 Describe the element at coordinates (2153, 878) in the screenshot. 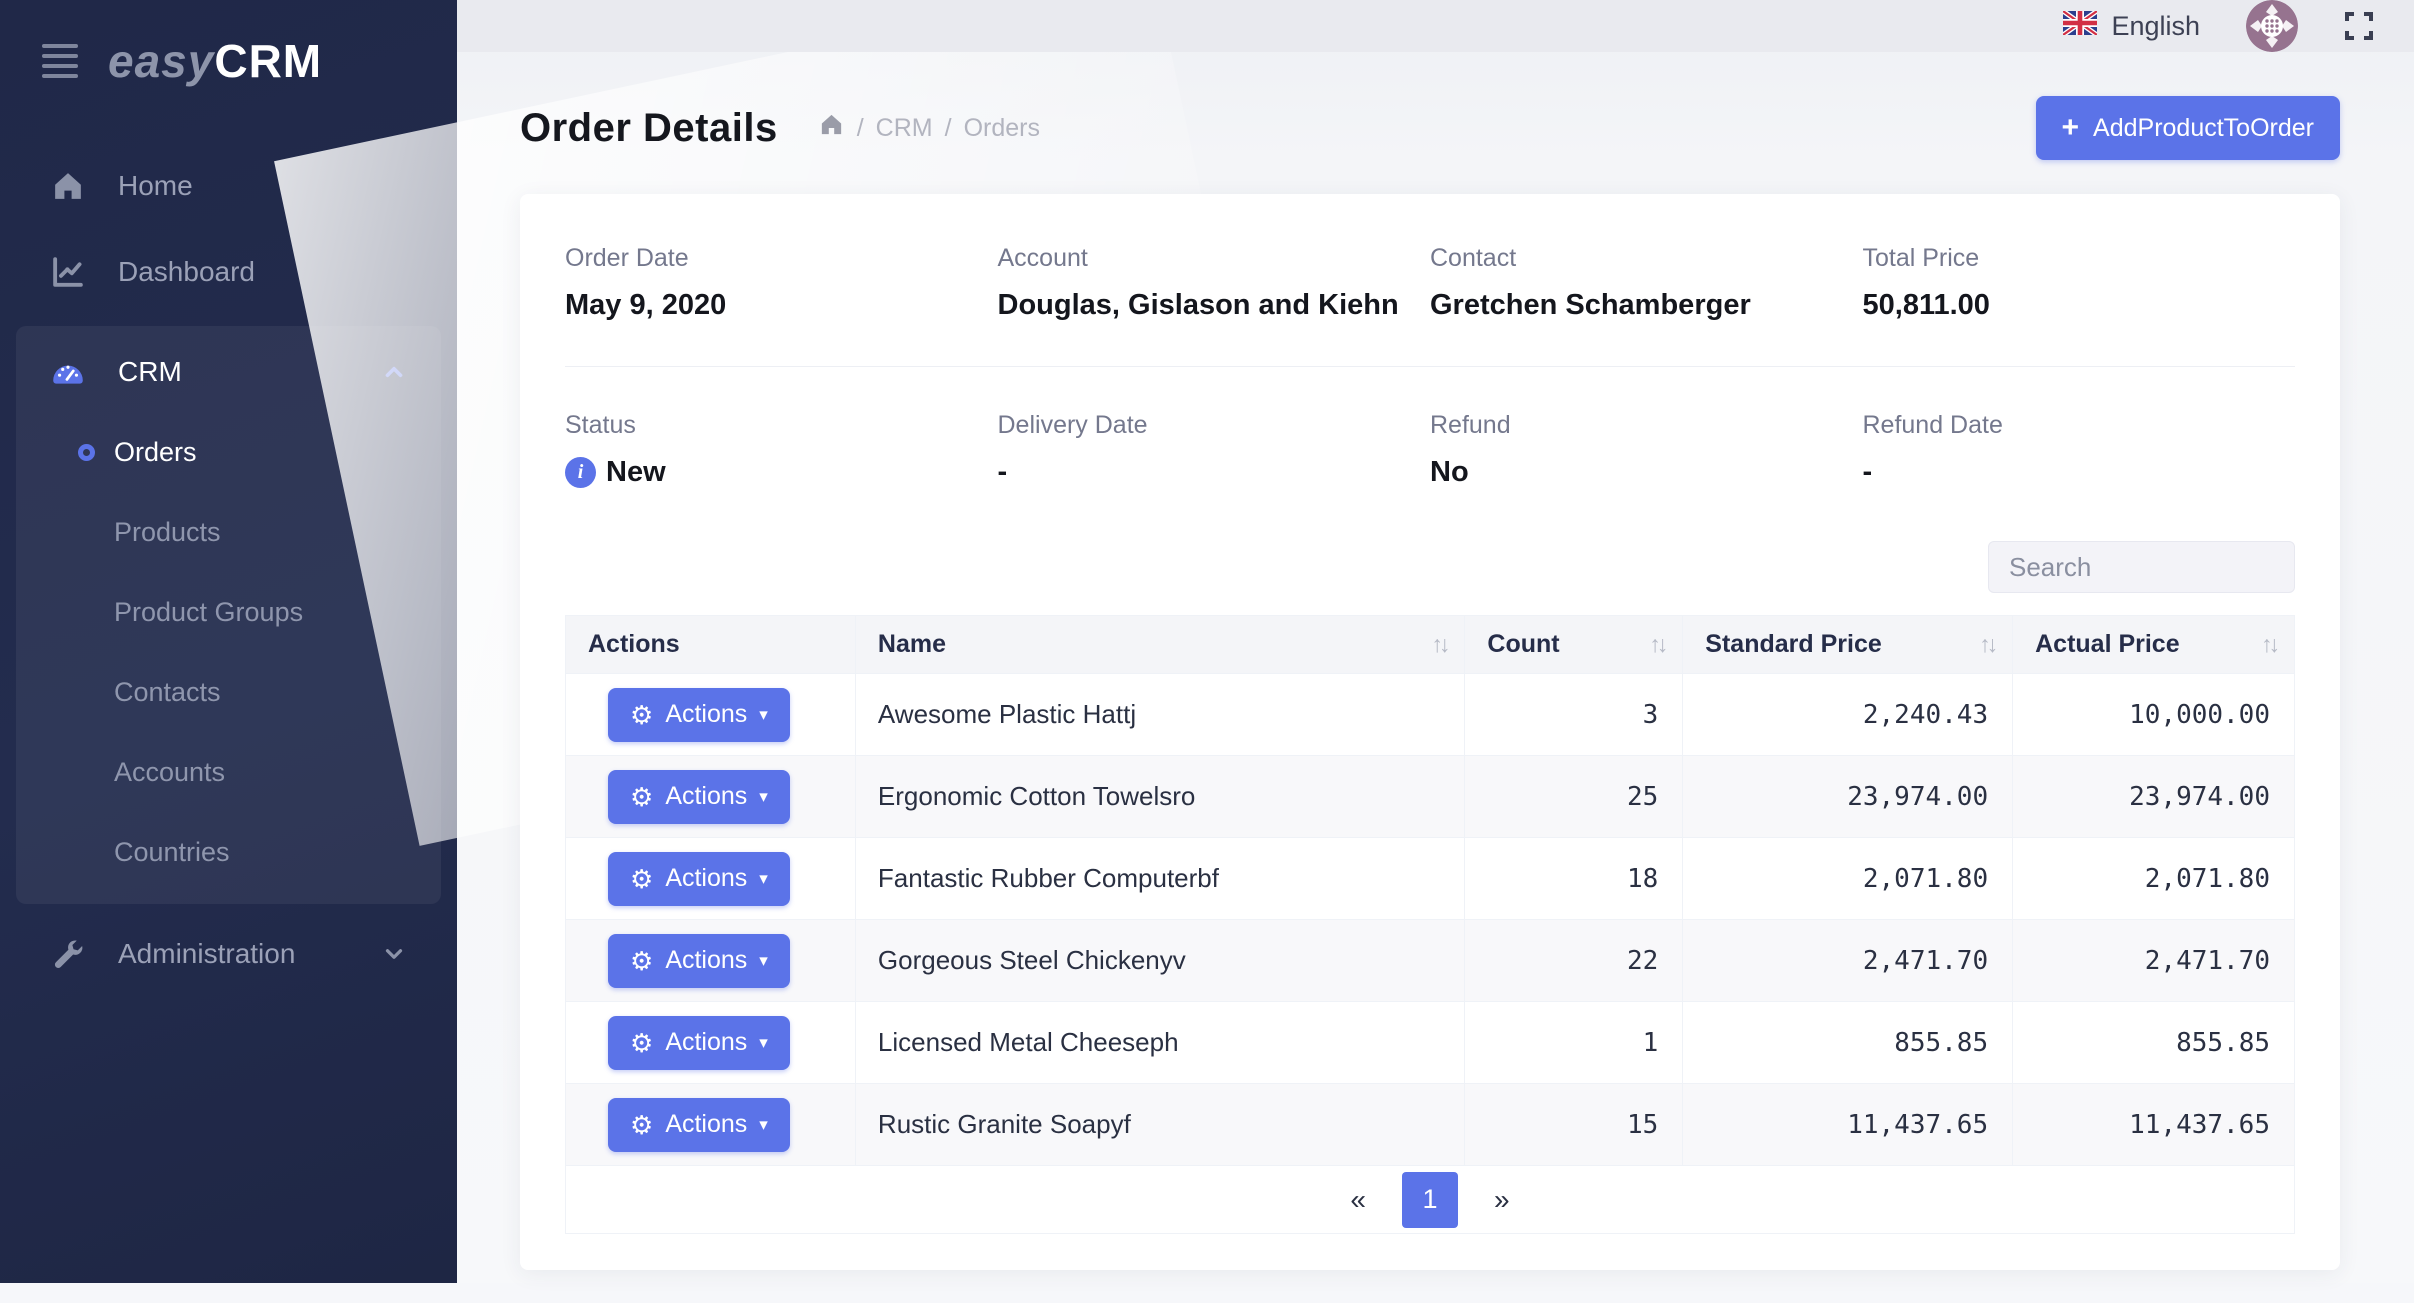

I see `actual-price-cell: 2,071.80` at that location.